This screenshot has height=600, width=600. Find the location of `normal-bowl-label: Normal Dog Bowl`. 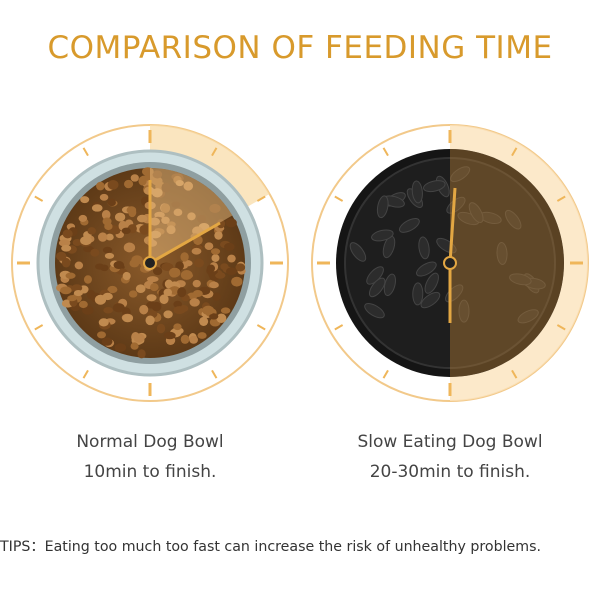

normal-bowl-label: Normal Dog Bowl is located at coordinates (150, 442).